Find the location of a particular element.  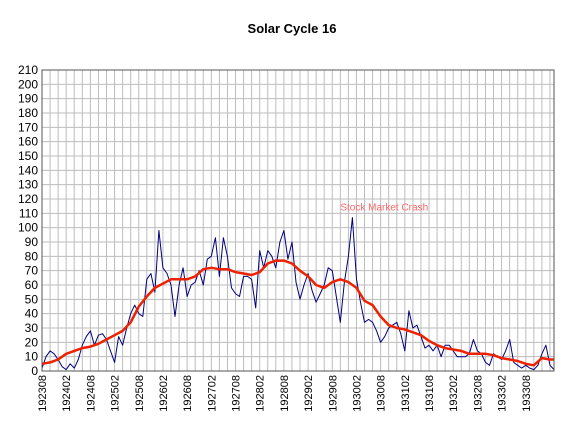

x-tick-label: 193302 is located at coordinates (503, 393).